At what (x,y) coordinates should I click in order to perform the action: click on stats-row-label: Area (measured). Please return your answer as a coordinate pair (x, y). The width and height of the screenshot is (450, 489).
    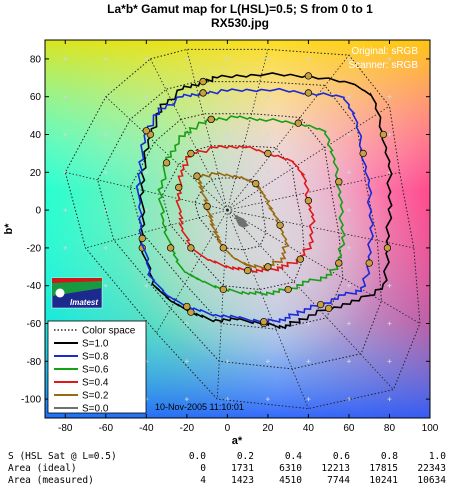
    Looking at the image, I should click on (51, 480).